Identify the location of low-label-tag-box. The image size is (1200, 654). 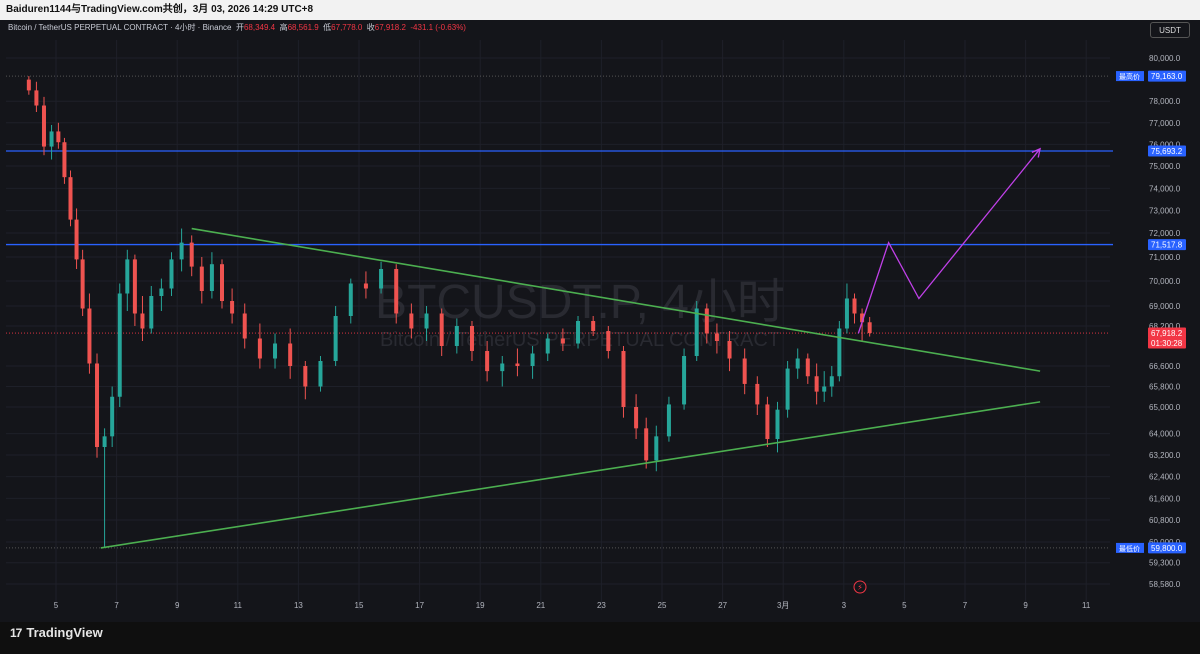
(1130, 547).